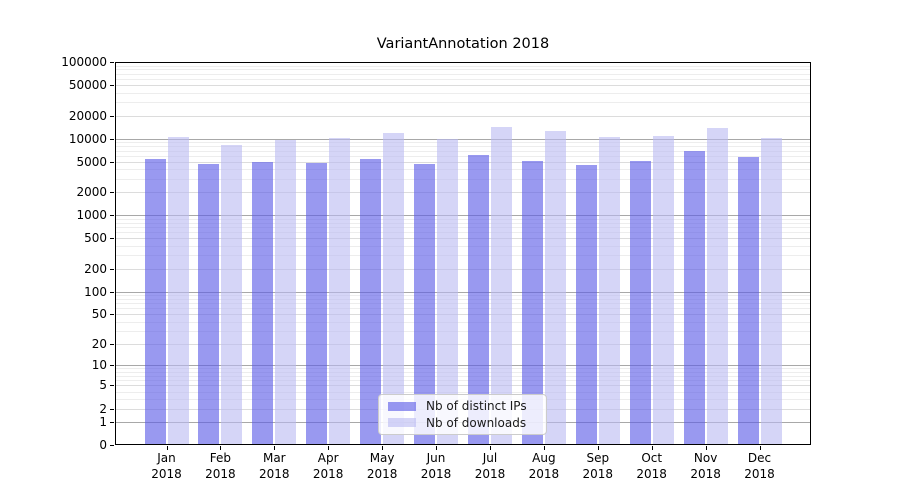 The height and width of the screenshot is (500, 900). I want to click on y-tick-label-20000: 20000, so click(87, 115).